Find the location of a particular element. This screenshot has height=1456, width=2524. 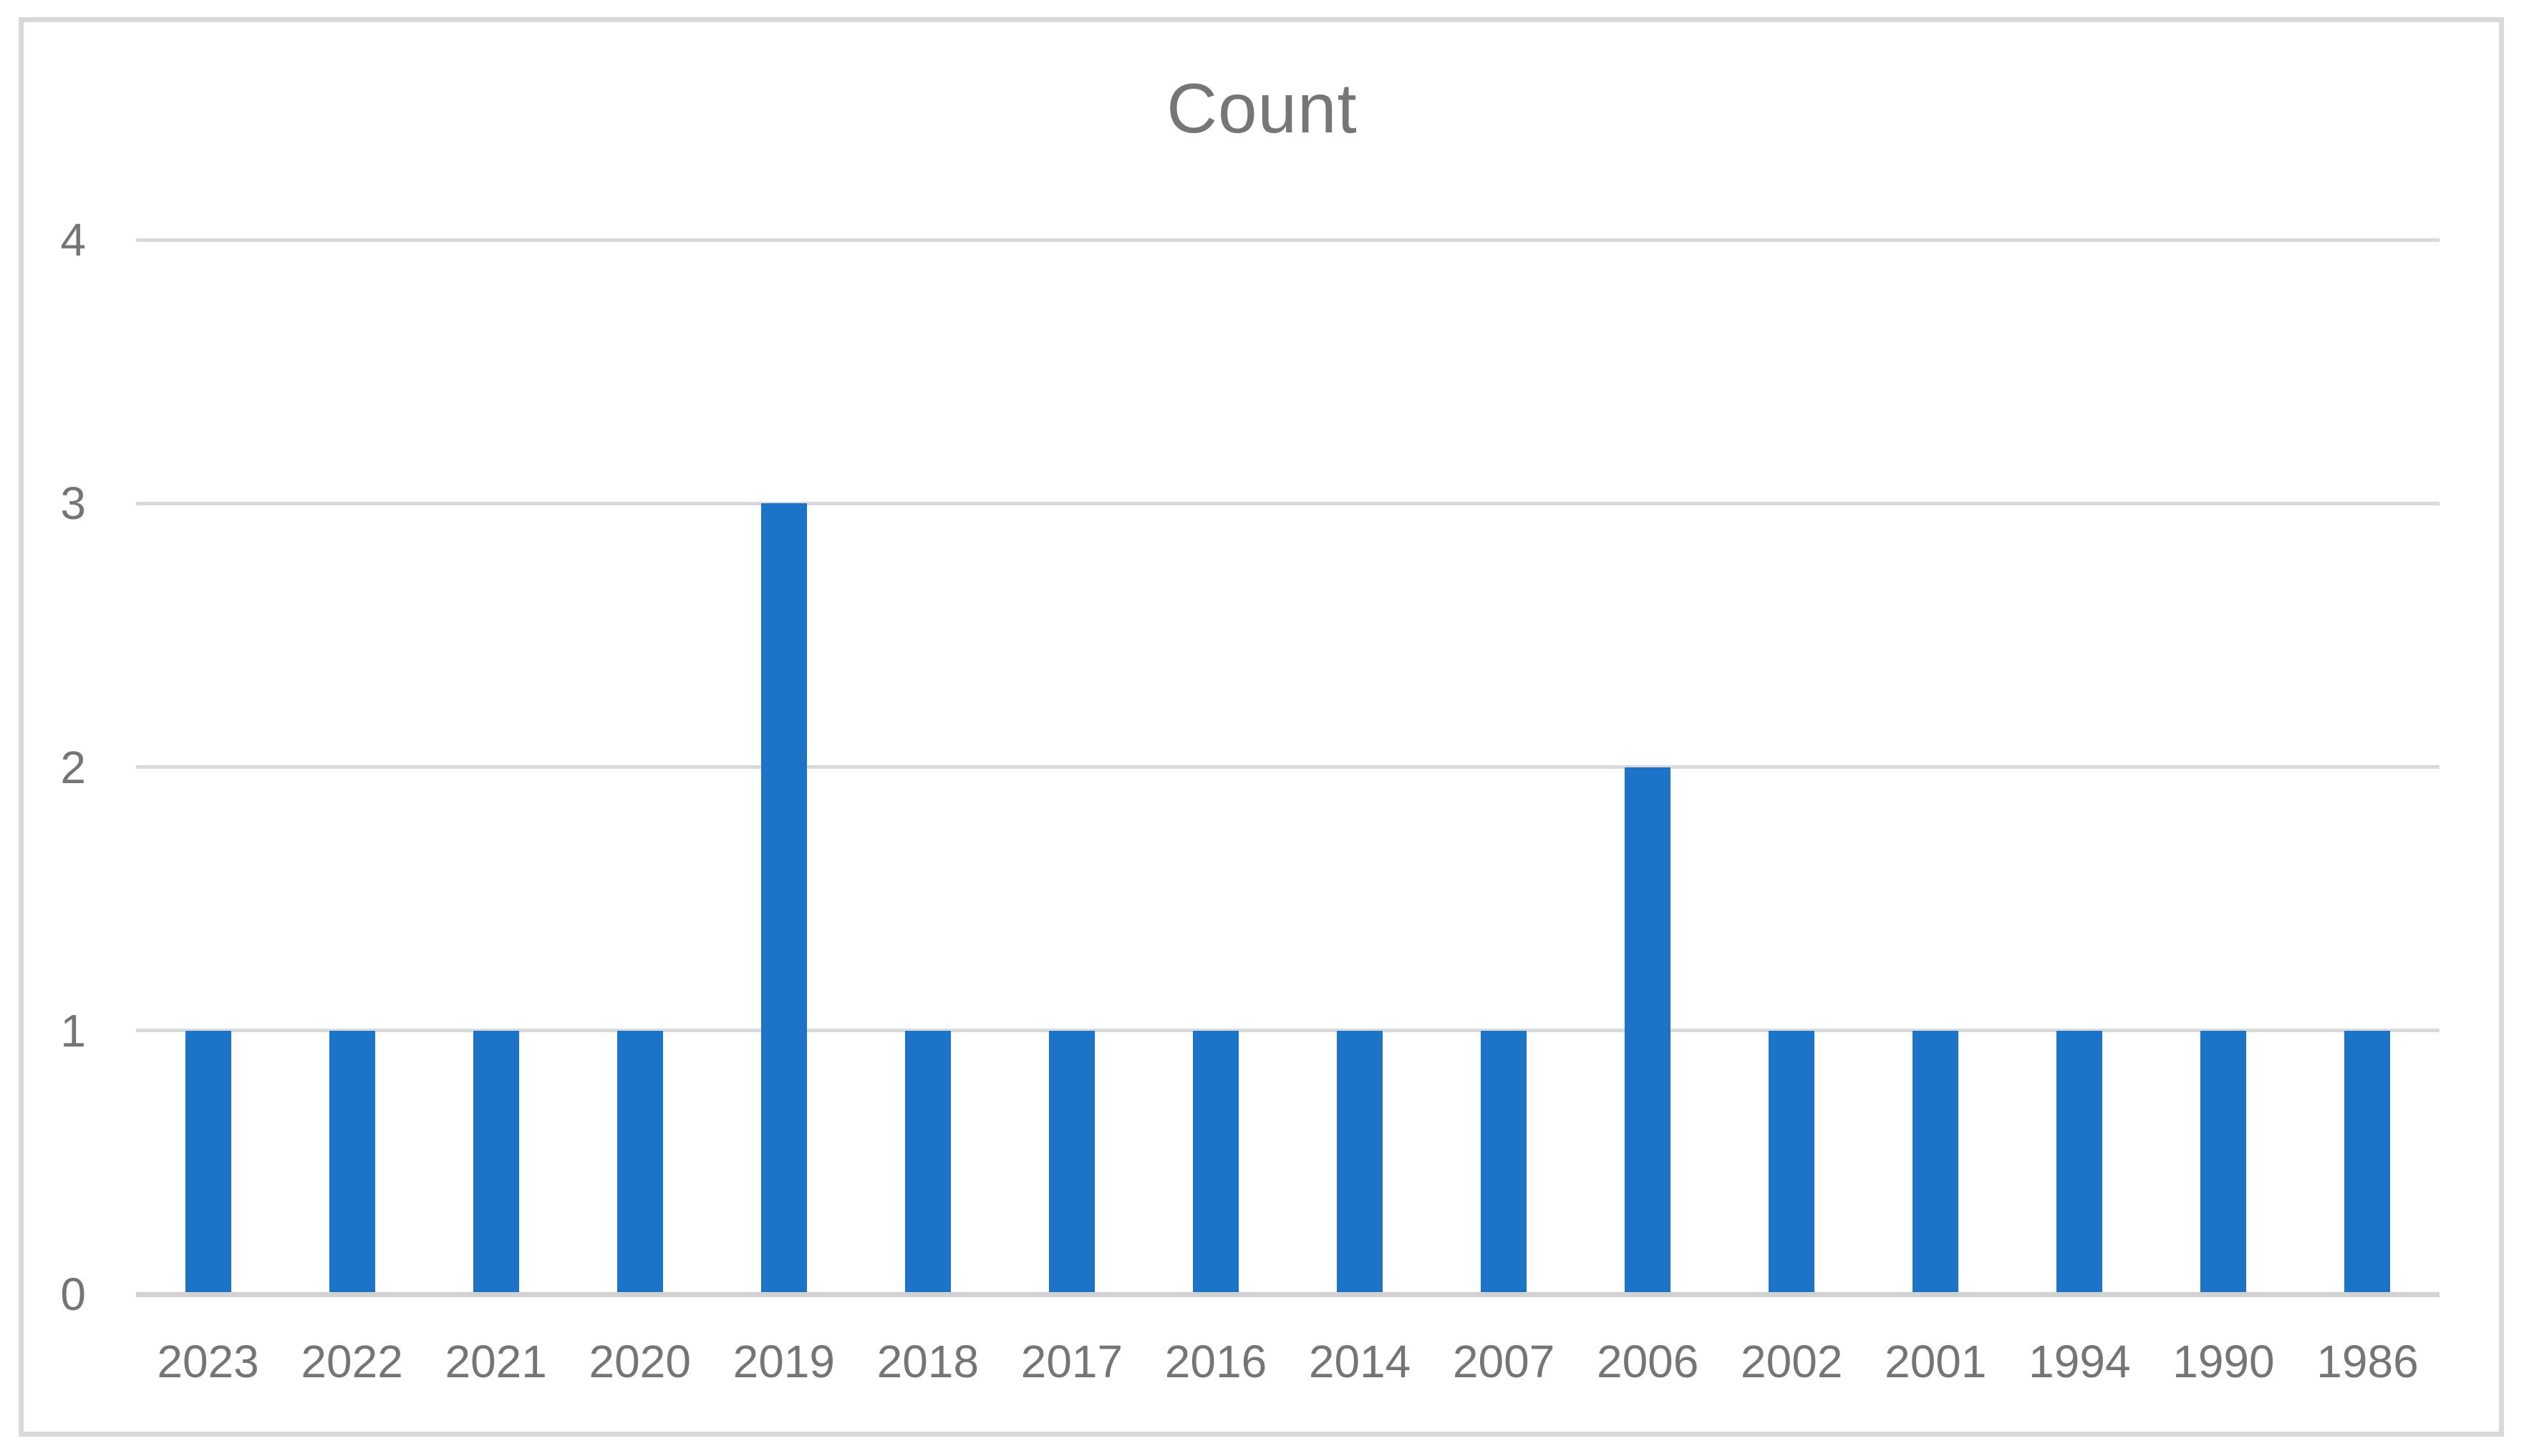

bar-2018 is located at coordinates (927, 1162).